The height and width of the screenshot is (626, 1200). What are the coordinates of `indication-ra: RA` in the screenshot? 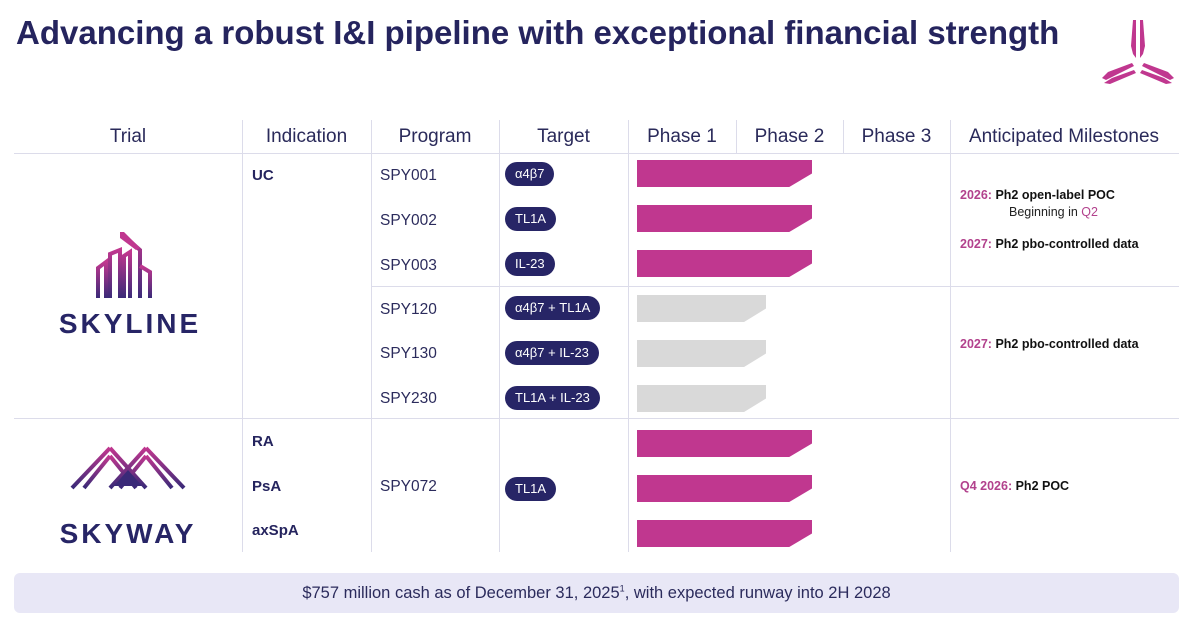 It's located at (263, 441).